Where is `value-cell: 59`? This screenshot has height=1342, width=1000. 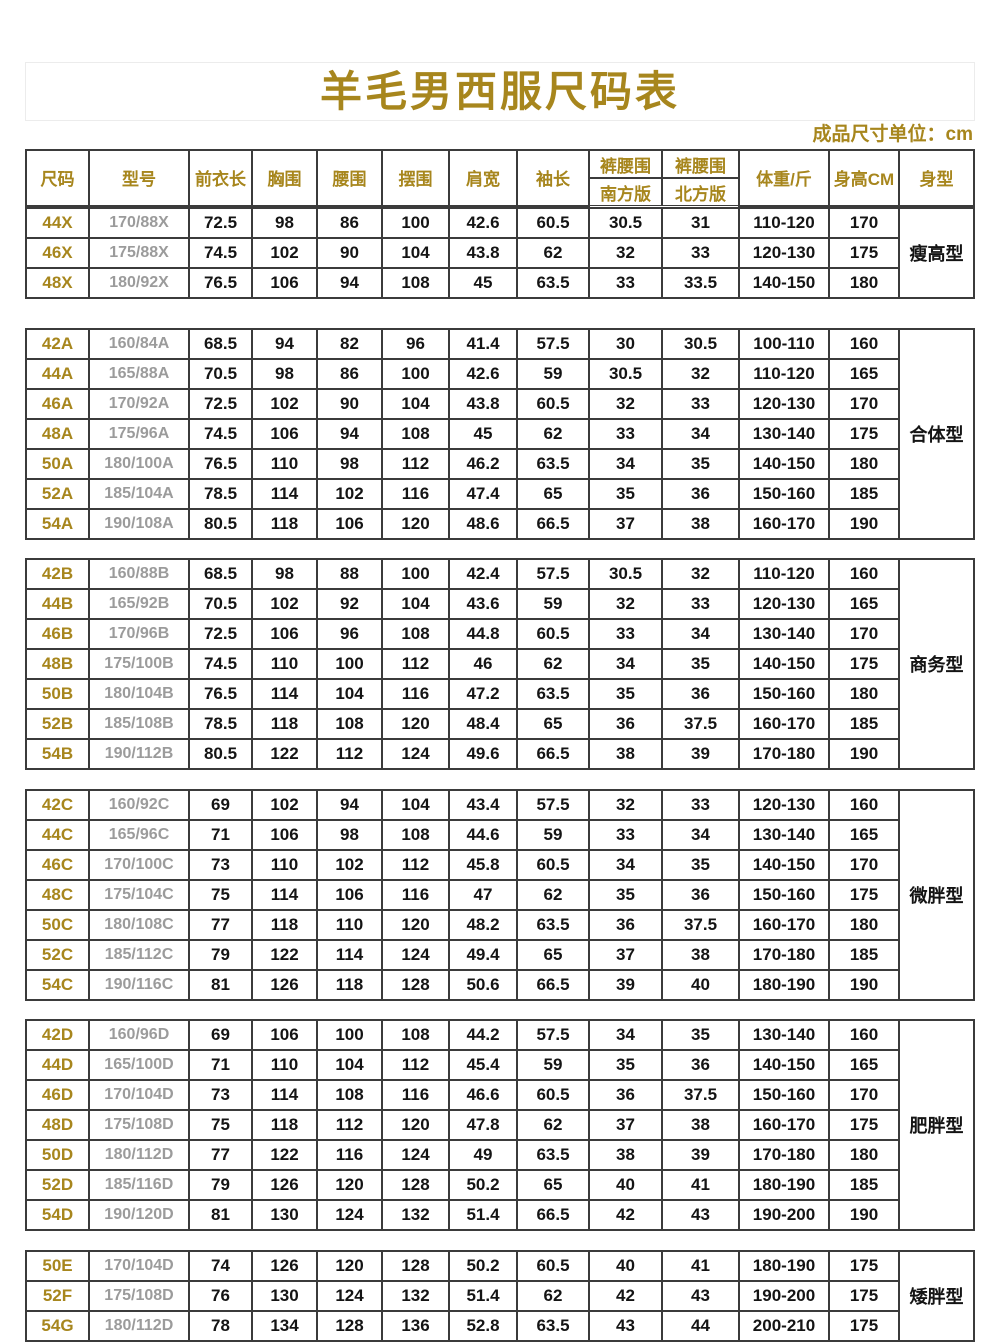 value-cell: 59 is located at coordinates (553, 834).